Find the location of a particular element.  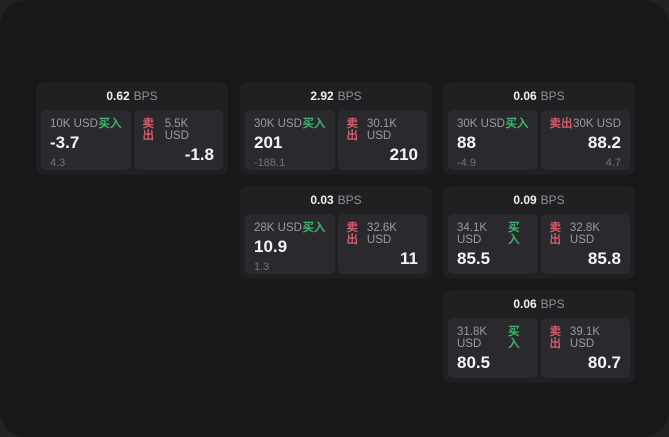

sell-price: 85.8 is located at coordinates (604, 258).